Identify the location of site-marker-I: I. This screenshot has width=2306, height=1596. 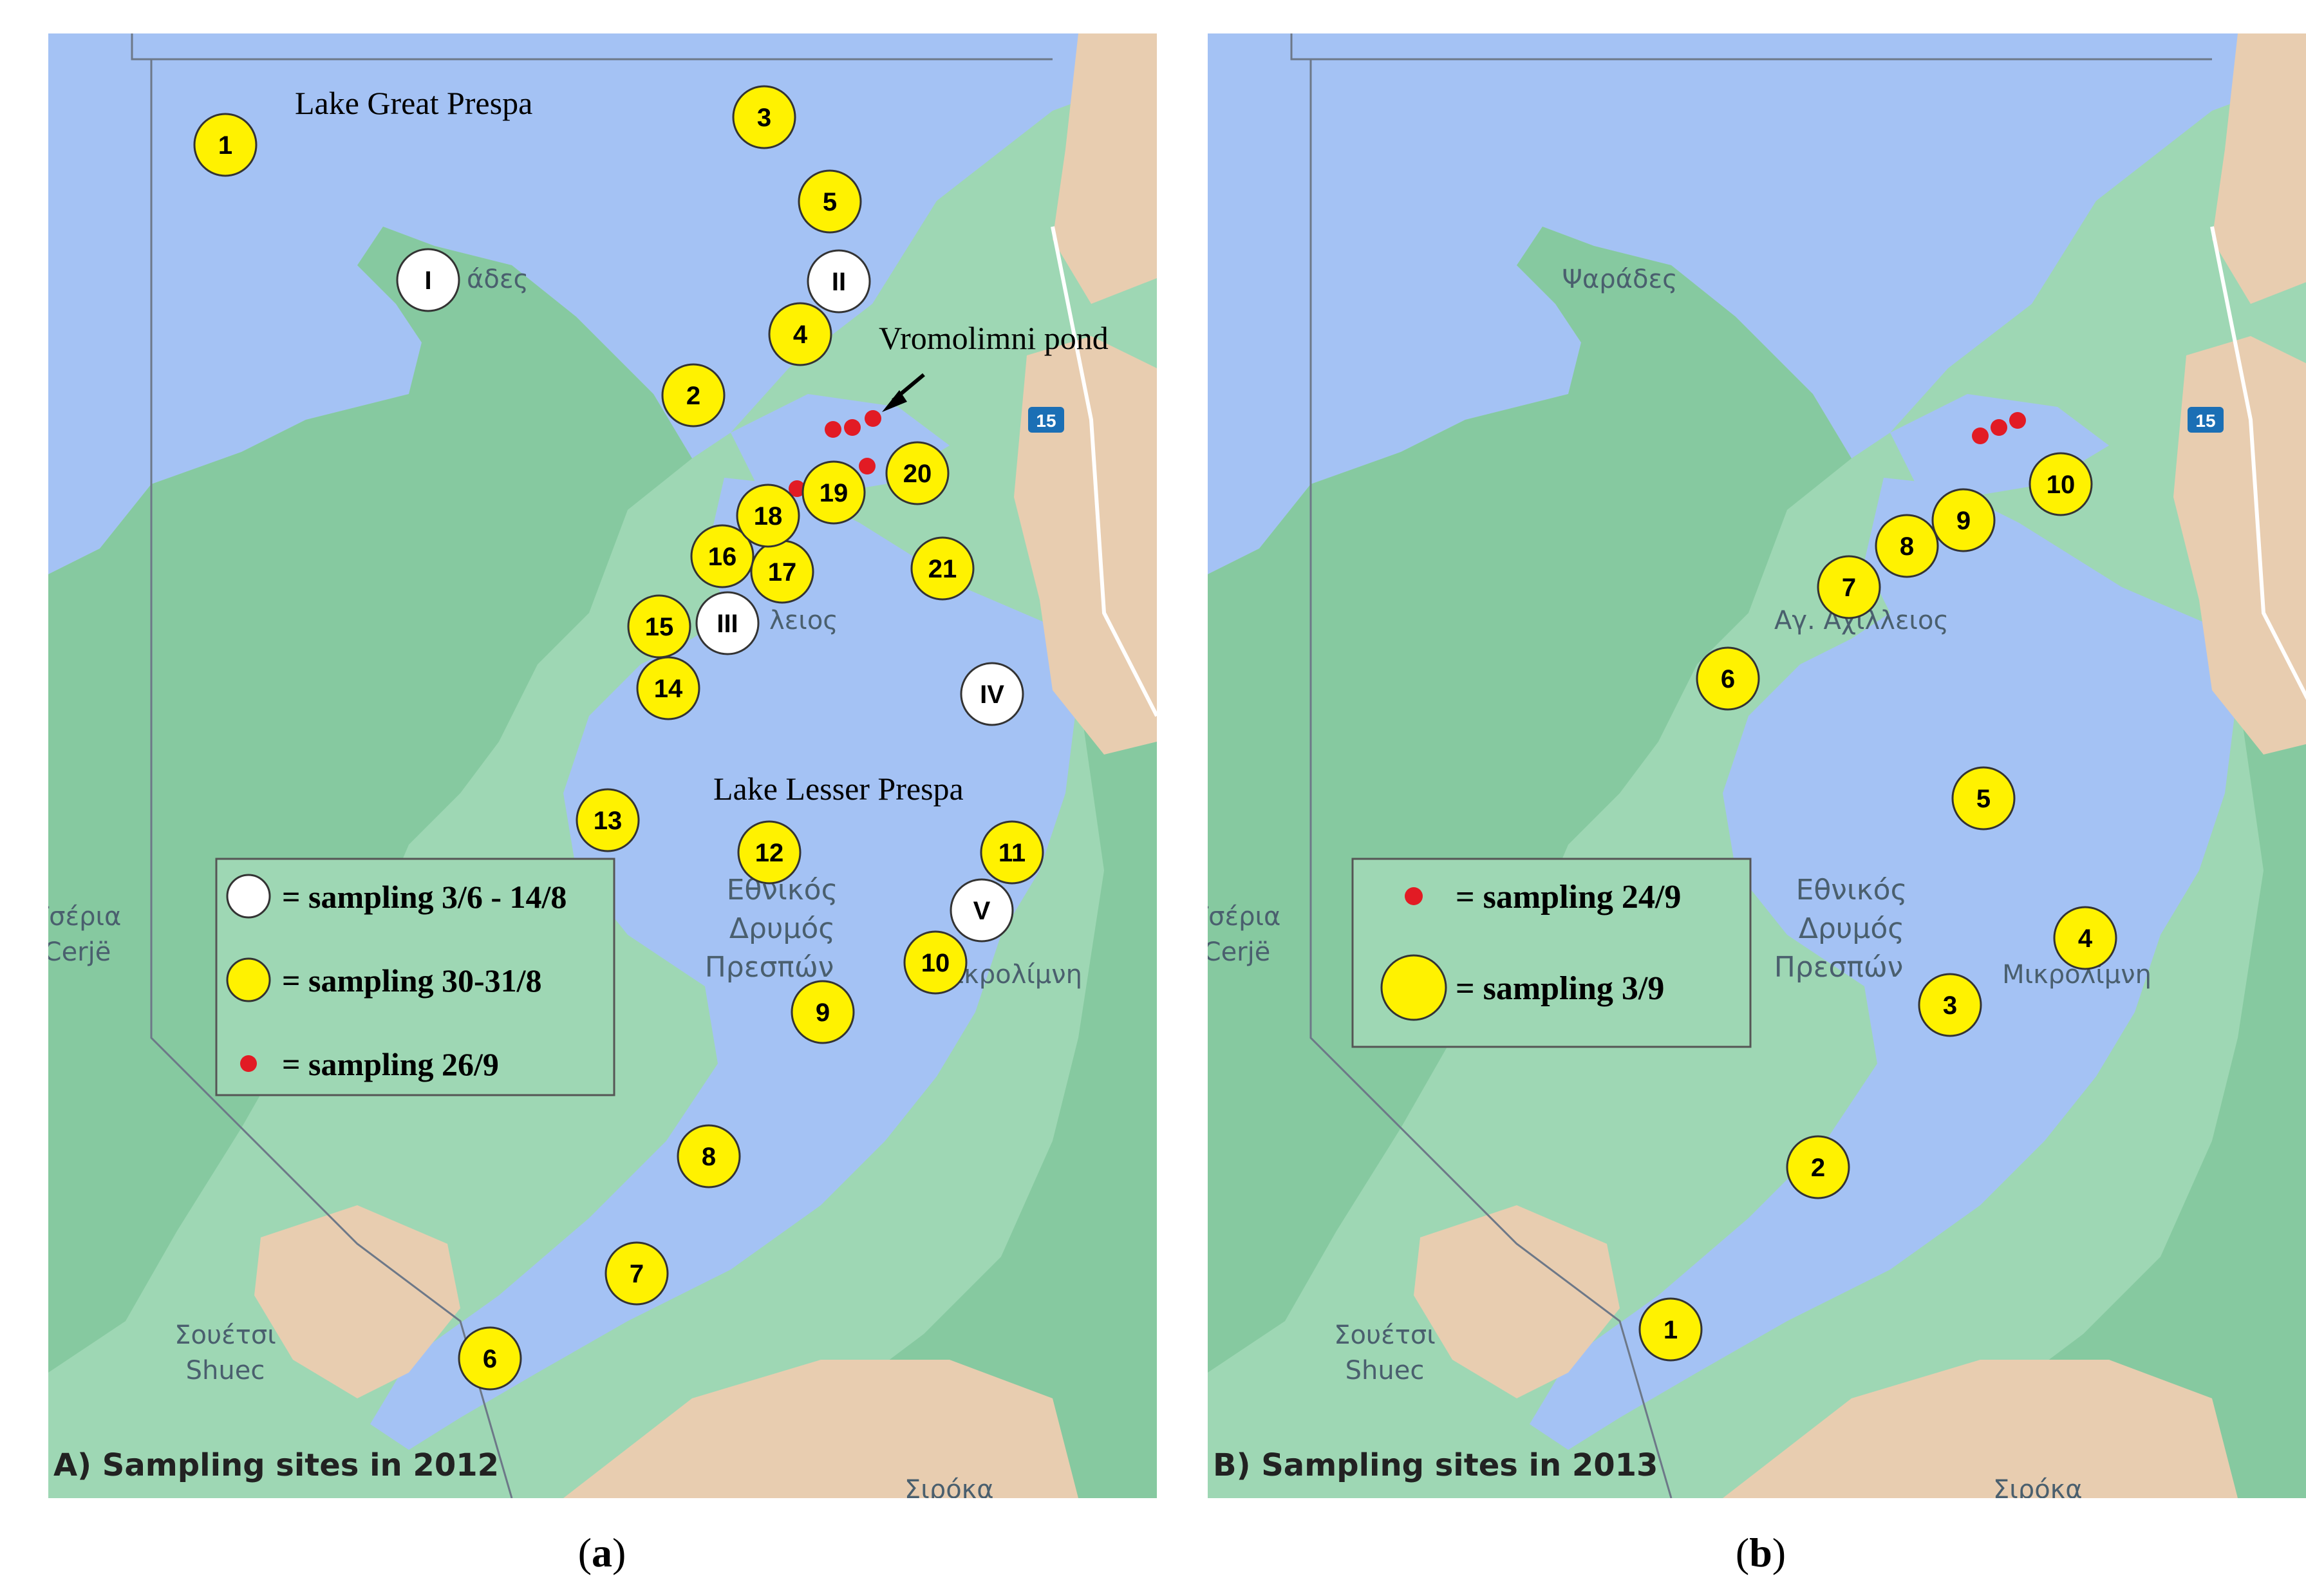
(428, 280).